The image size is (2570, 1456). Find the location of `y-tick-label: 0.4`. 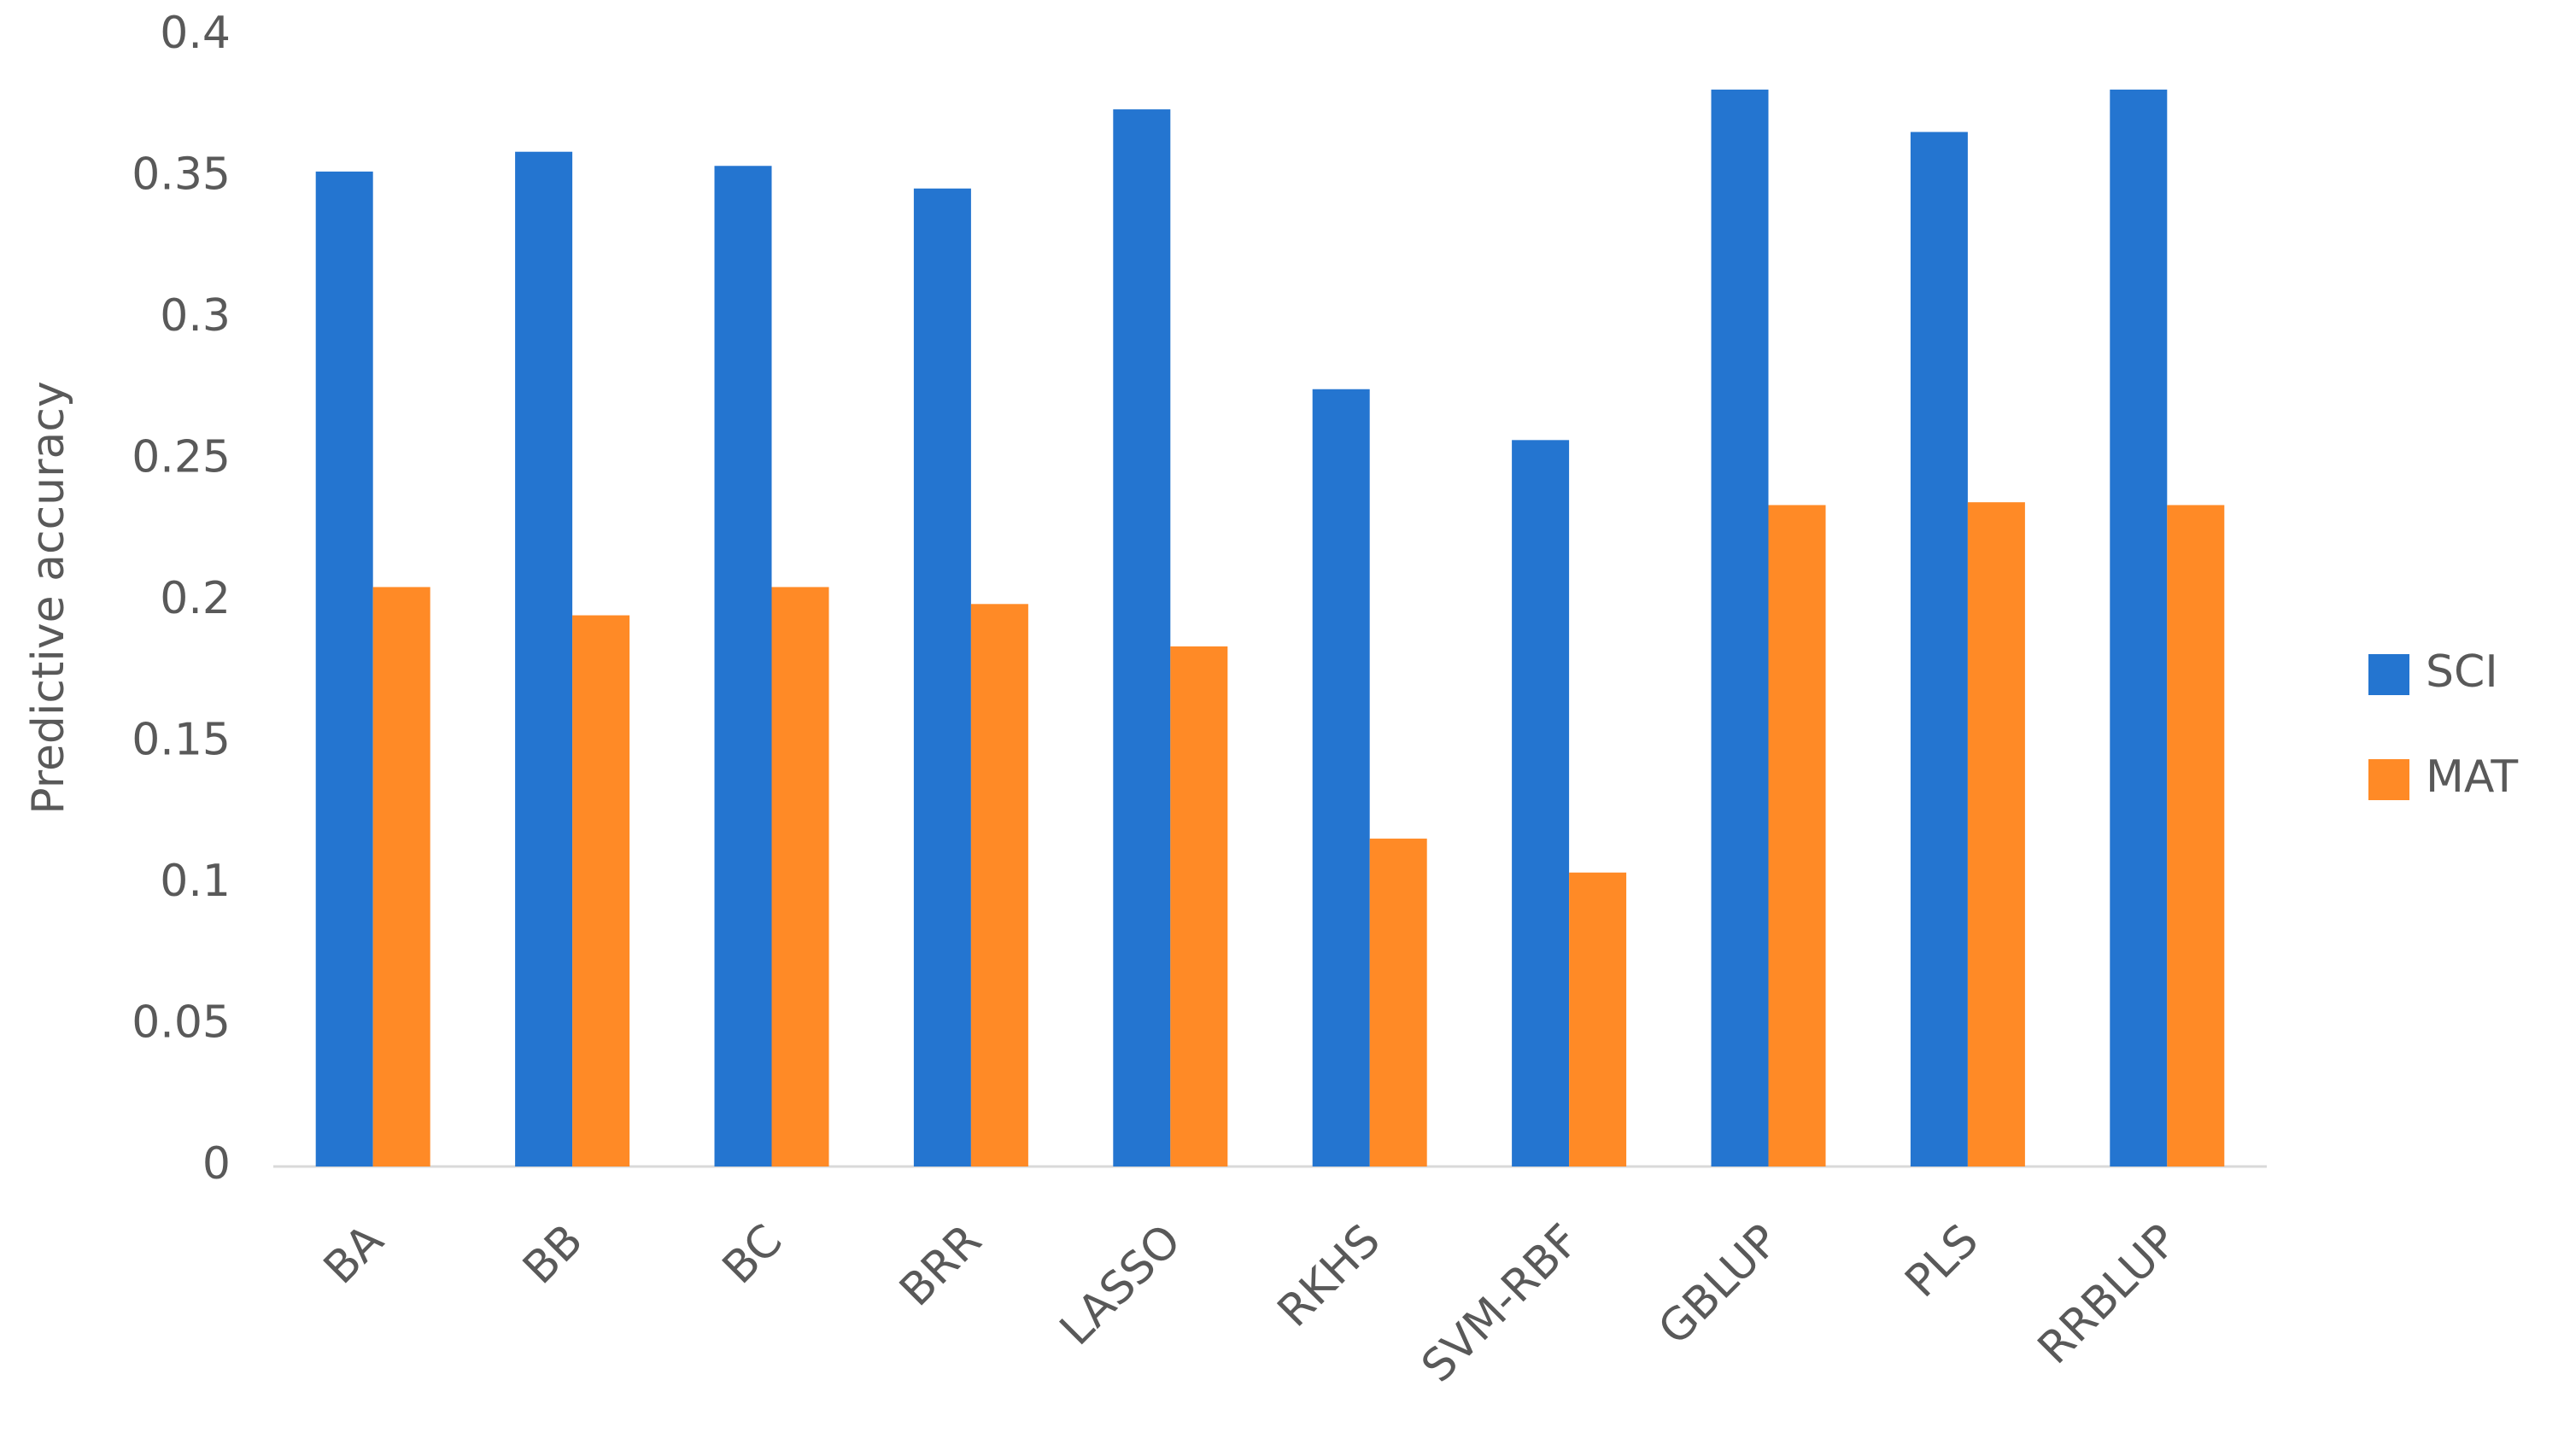

y-tick-label: 0.4 is located at coordinates (195, 33).